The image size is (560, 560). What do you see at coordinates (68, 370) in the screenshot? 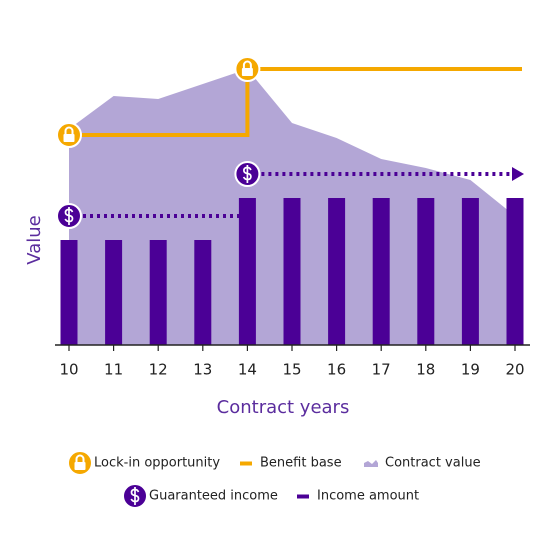
I see `x-tick-label: 10` at bounding box center [68, 370].